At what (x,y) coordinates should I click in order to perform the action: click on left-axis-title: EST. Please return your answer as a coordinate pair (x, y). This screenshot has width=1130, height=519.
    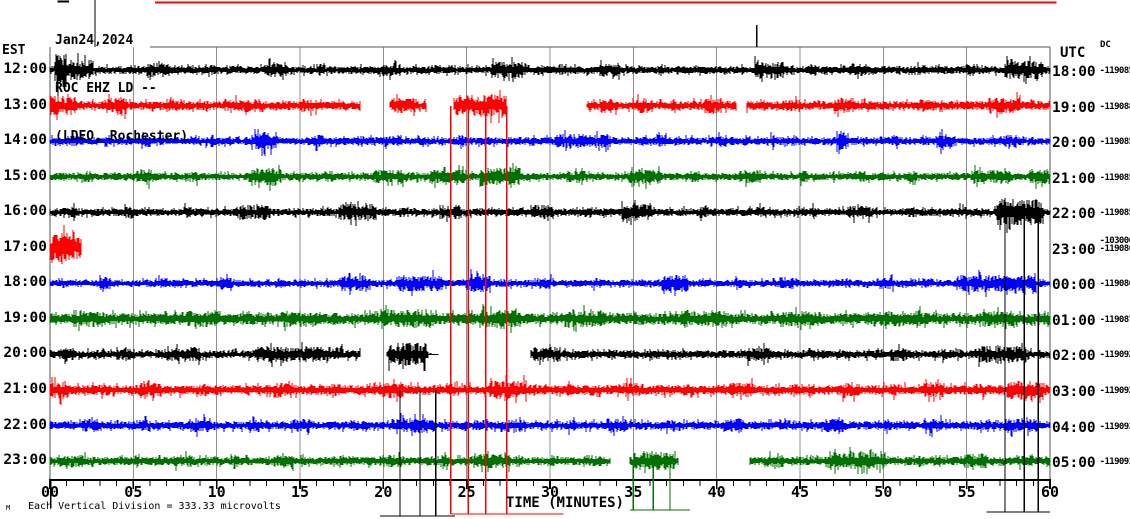
    Looking at the image, I should click on (14, 50).